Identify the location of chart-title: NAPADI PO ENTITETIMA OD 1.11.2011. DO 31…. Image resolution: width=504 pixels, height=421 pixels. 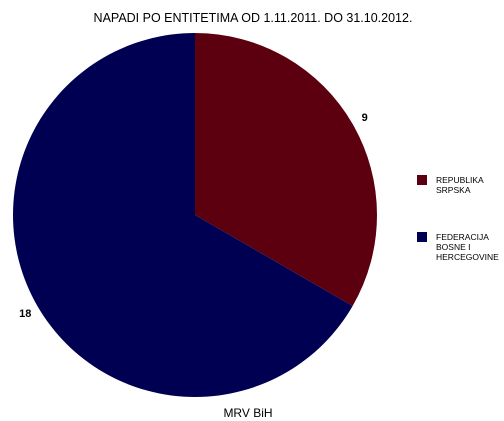
(253, 18).